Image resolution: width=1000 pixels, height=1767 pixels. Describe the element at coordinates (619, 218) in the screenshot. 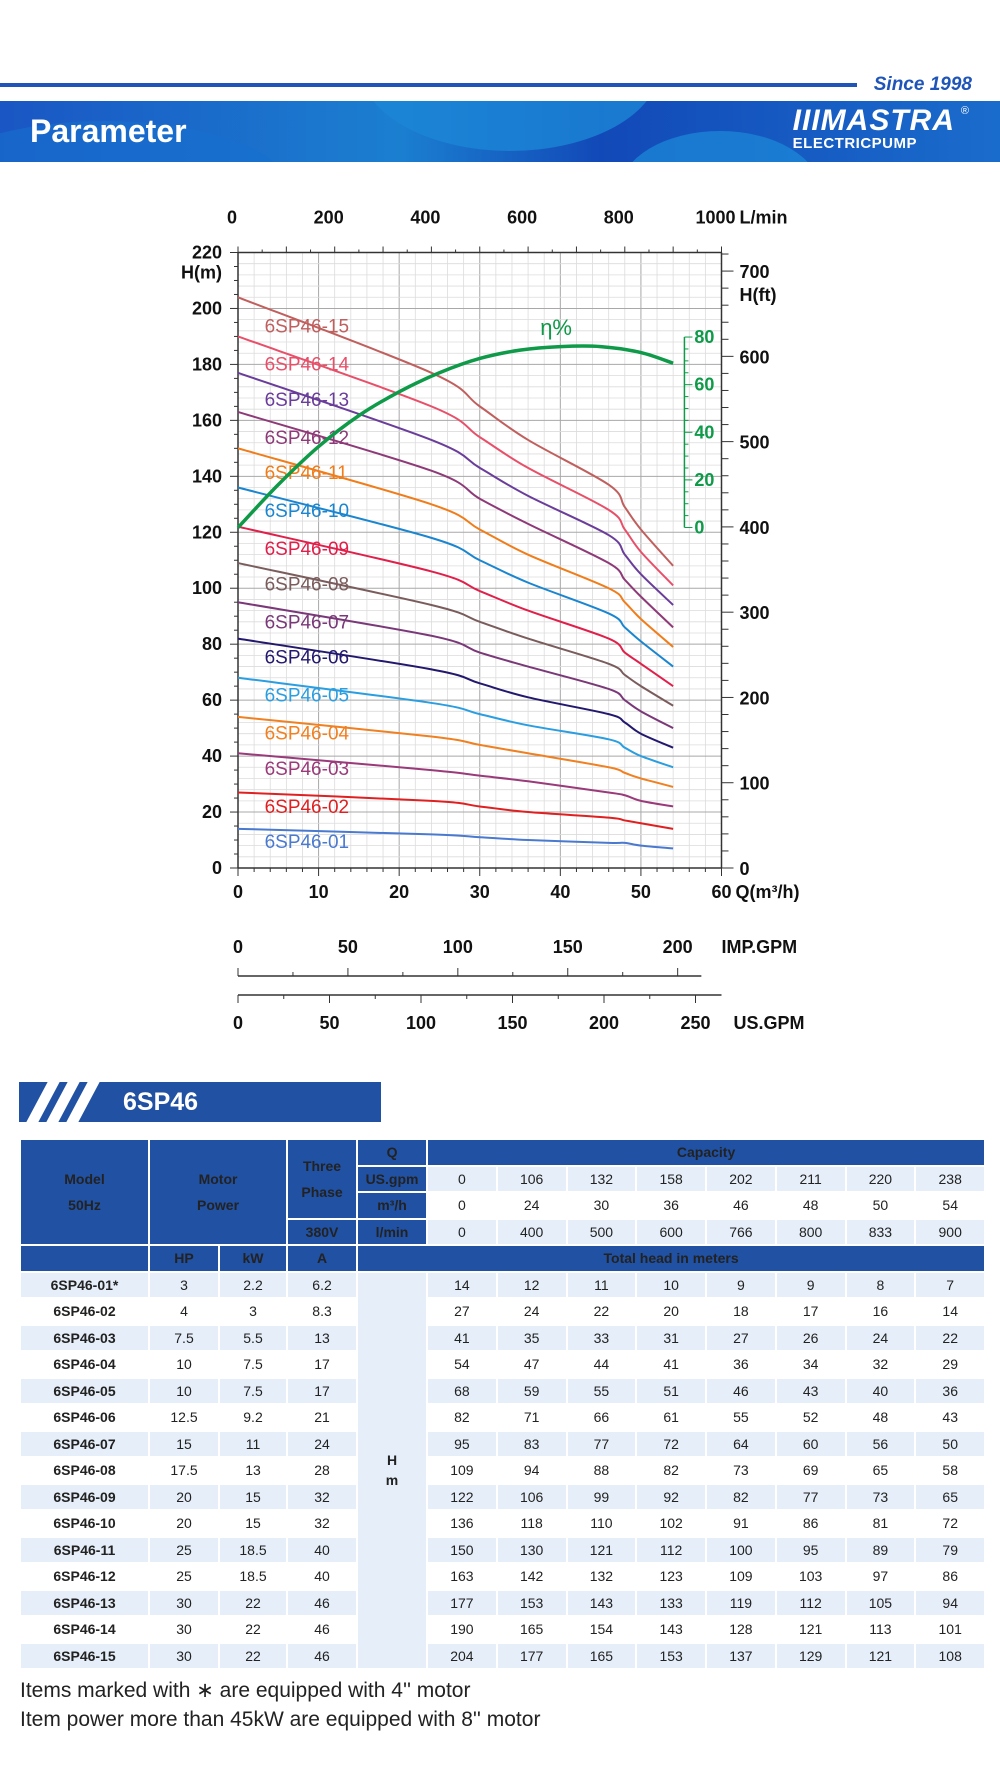

I see `top-tick-label: 800` at that location.